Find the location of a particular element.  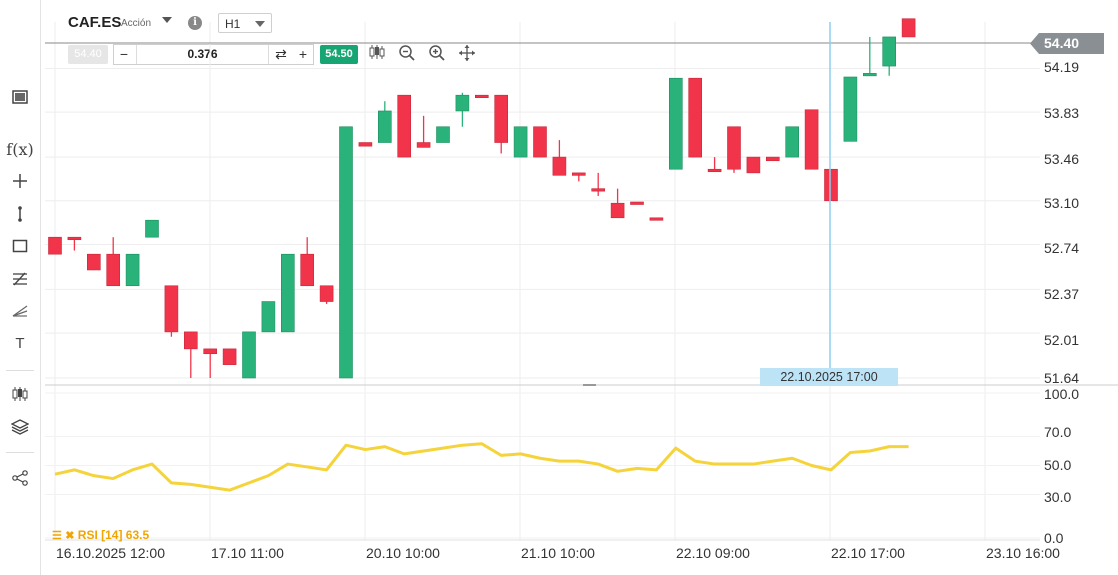

price-tick: 51.64 is located at coordinates (1062, 378).